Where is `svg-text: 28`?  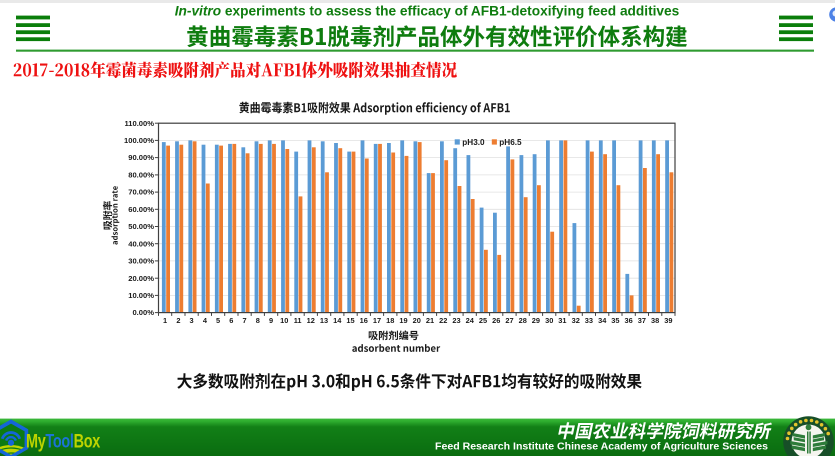 svg-text: 28 is located at coordinates (523, 320).